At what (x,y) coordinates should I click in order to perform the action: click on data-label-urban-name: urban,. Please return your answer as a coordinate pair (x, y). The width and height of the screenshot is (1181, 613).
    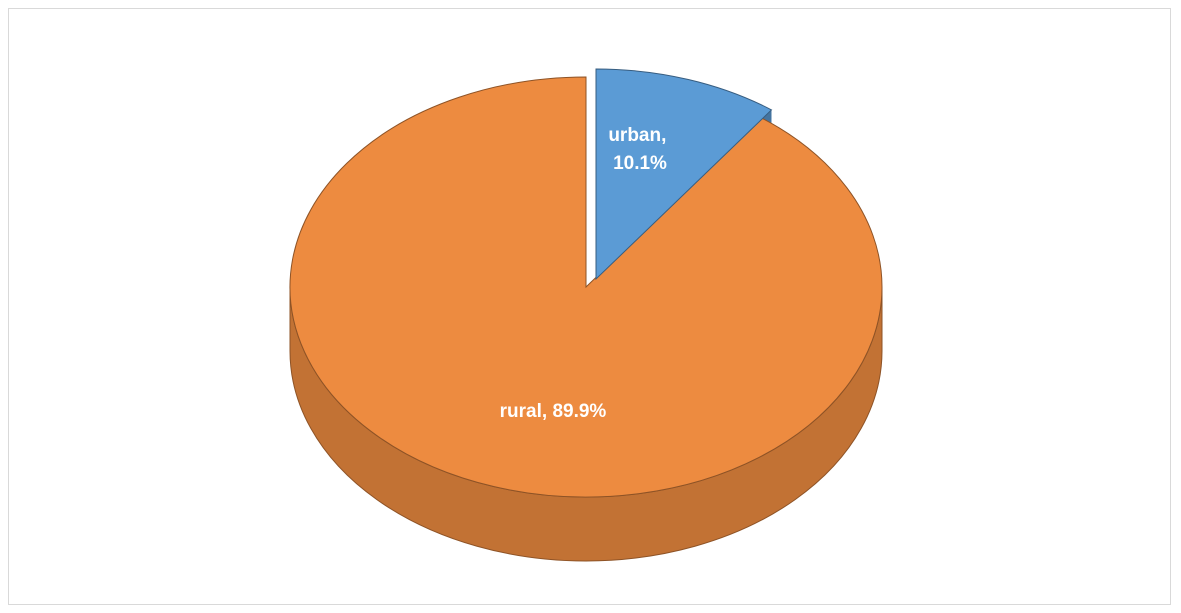
    Looking at the image, I should click on (637, 135).